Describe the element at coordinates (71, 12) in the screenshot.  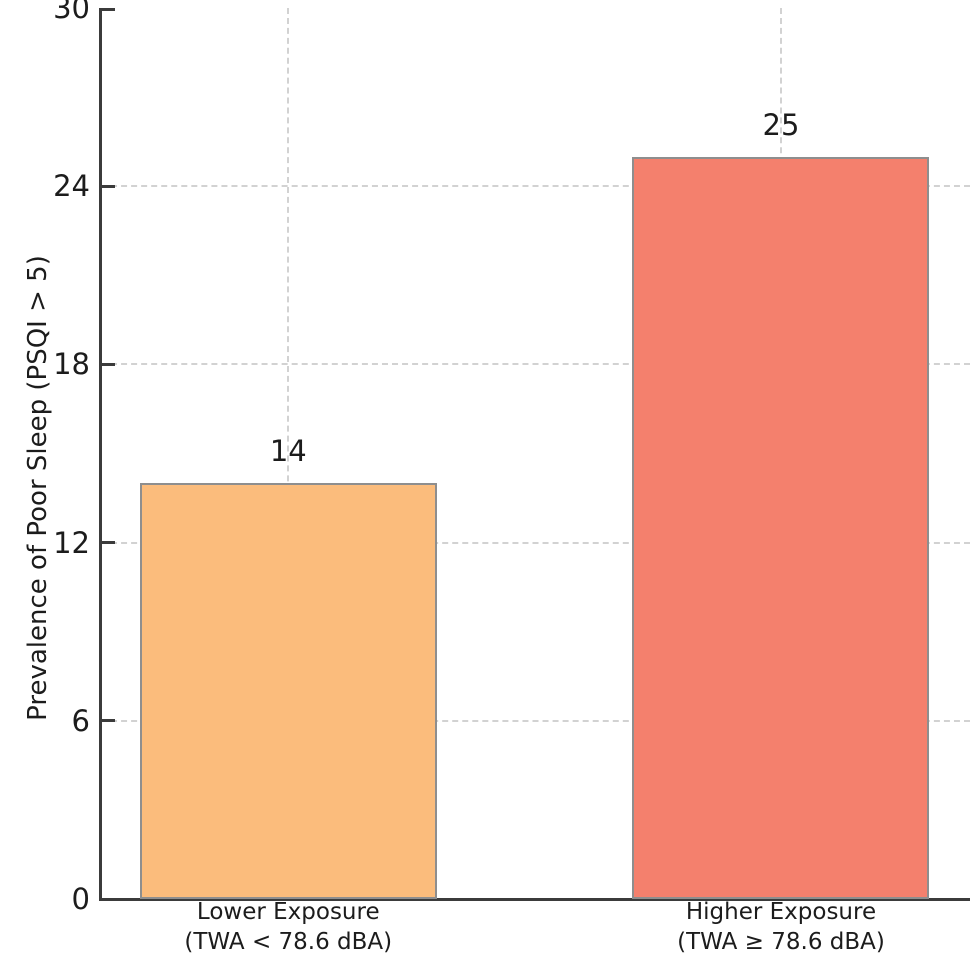
I see `y-tick-label-30: 30` at that location.